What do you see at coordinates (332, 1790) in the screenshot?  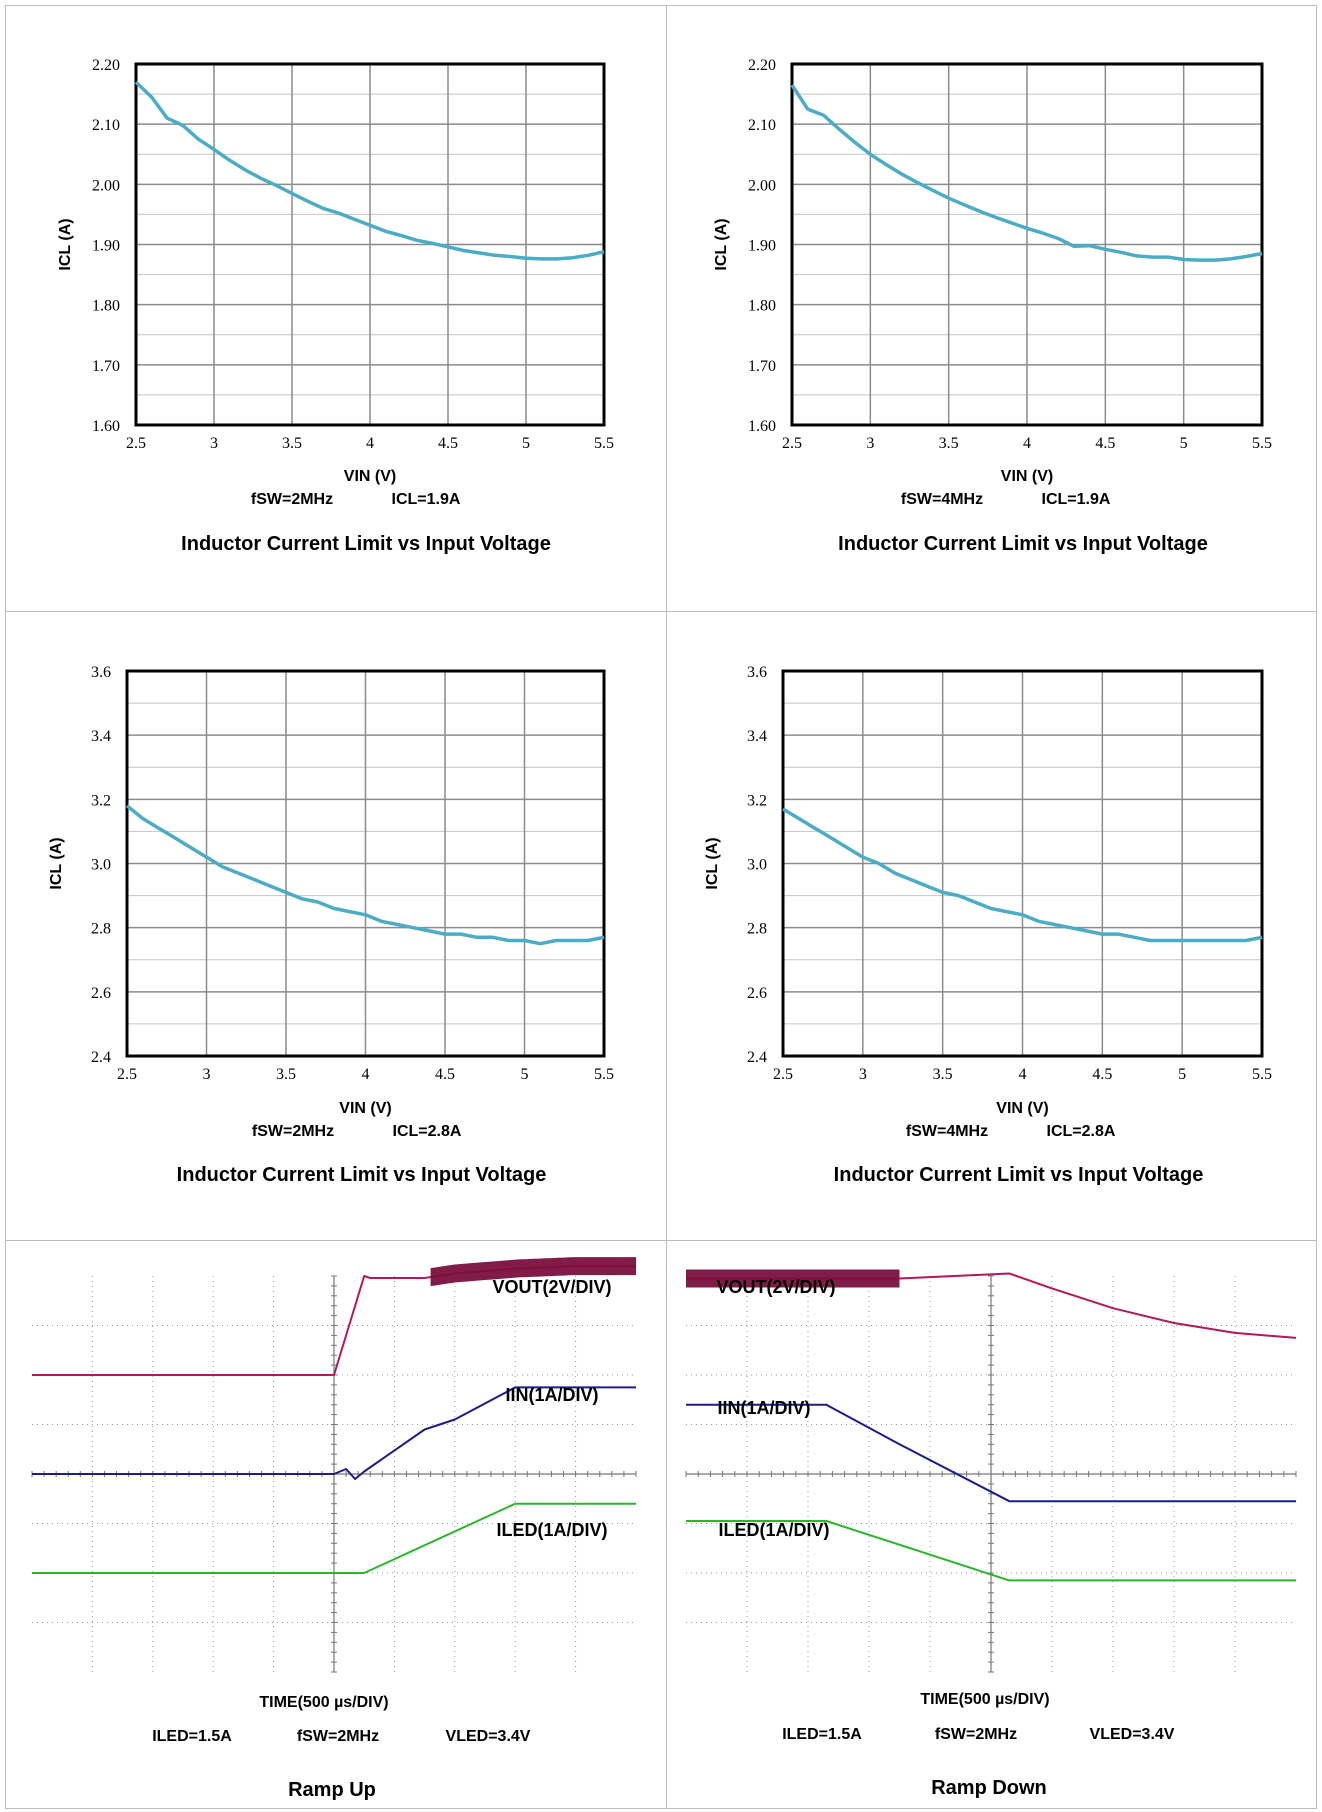 I see `chart-title: Ramp Up` at bounding box center [332, 1790].